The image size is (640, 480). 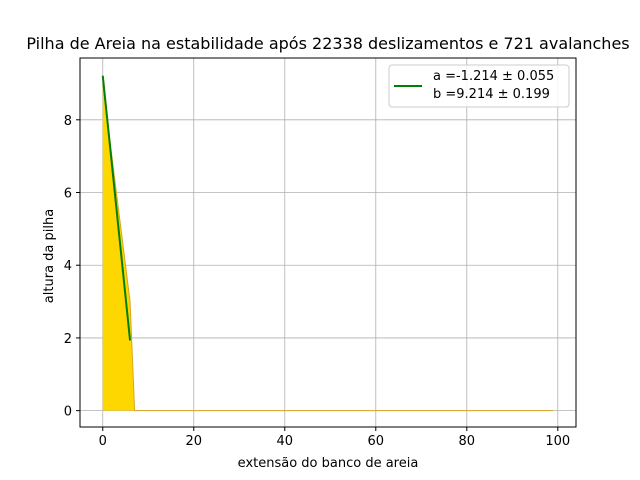 I want to click on y-tick-label: 8, so click(x=68, y=121).